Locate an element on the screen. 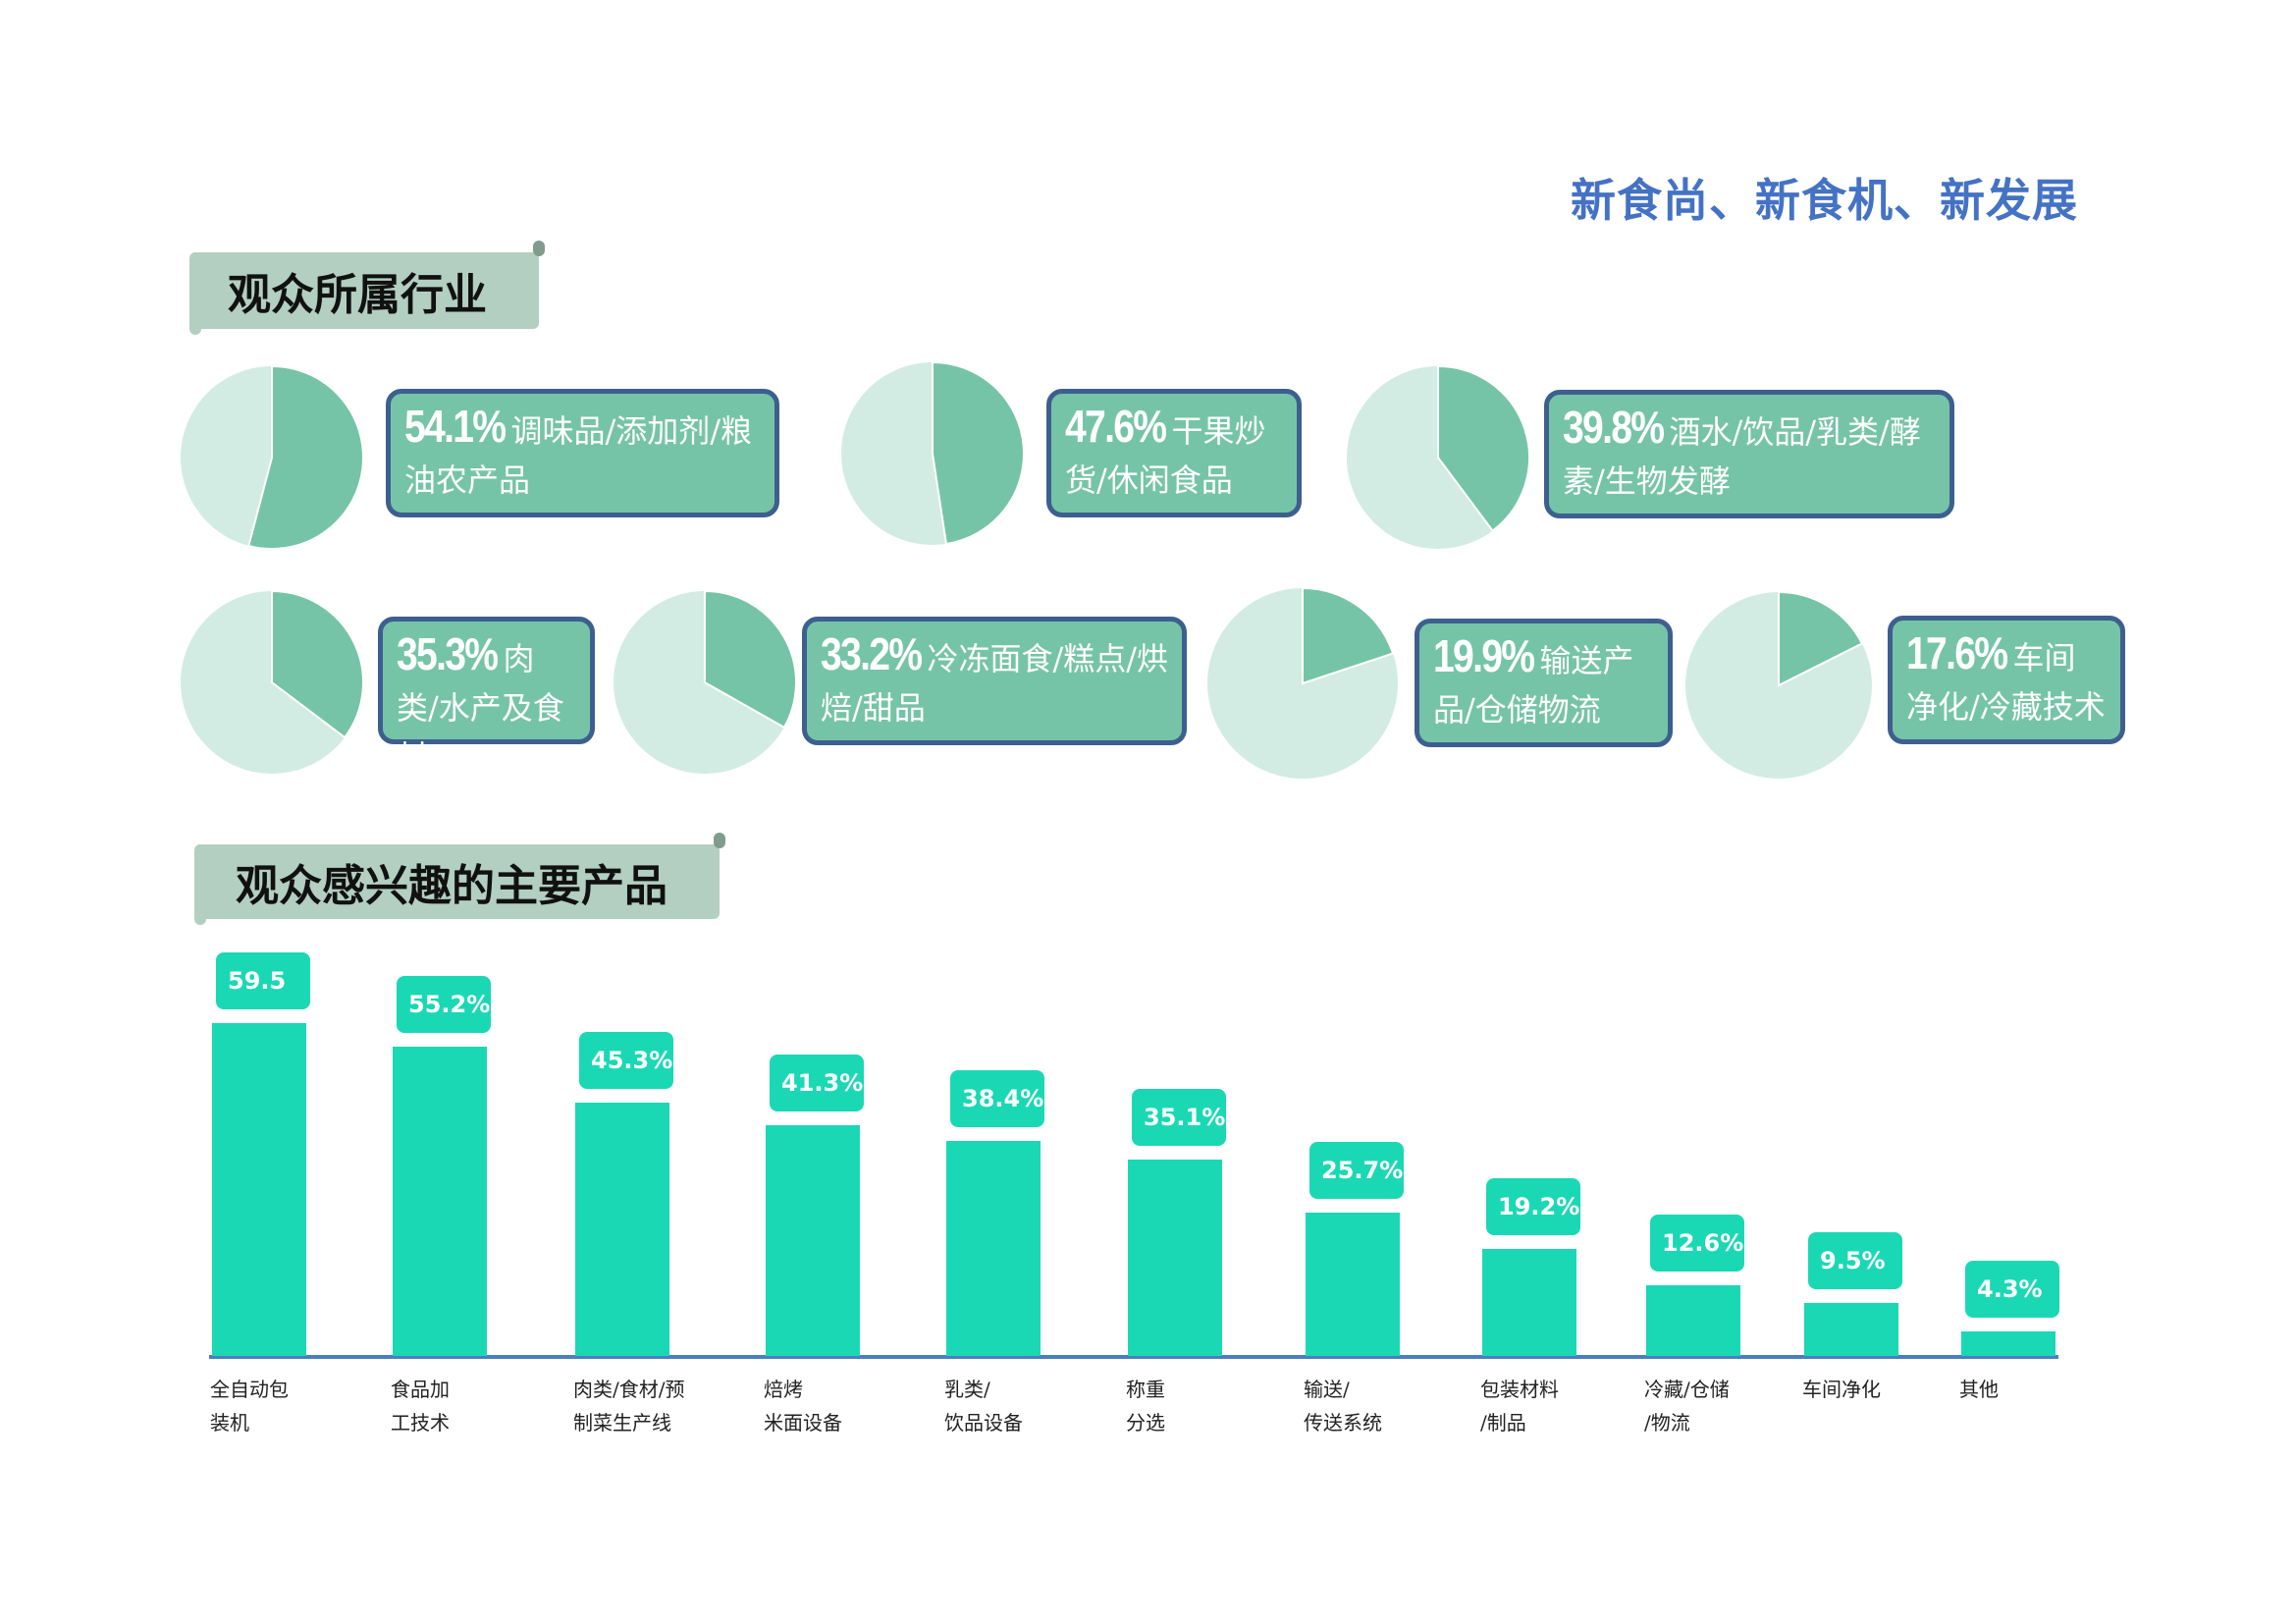 The image size is (2296, 1624). bar-value-label: 19.2% is located at coordinates (1533, 1206).